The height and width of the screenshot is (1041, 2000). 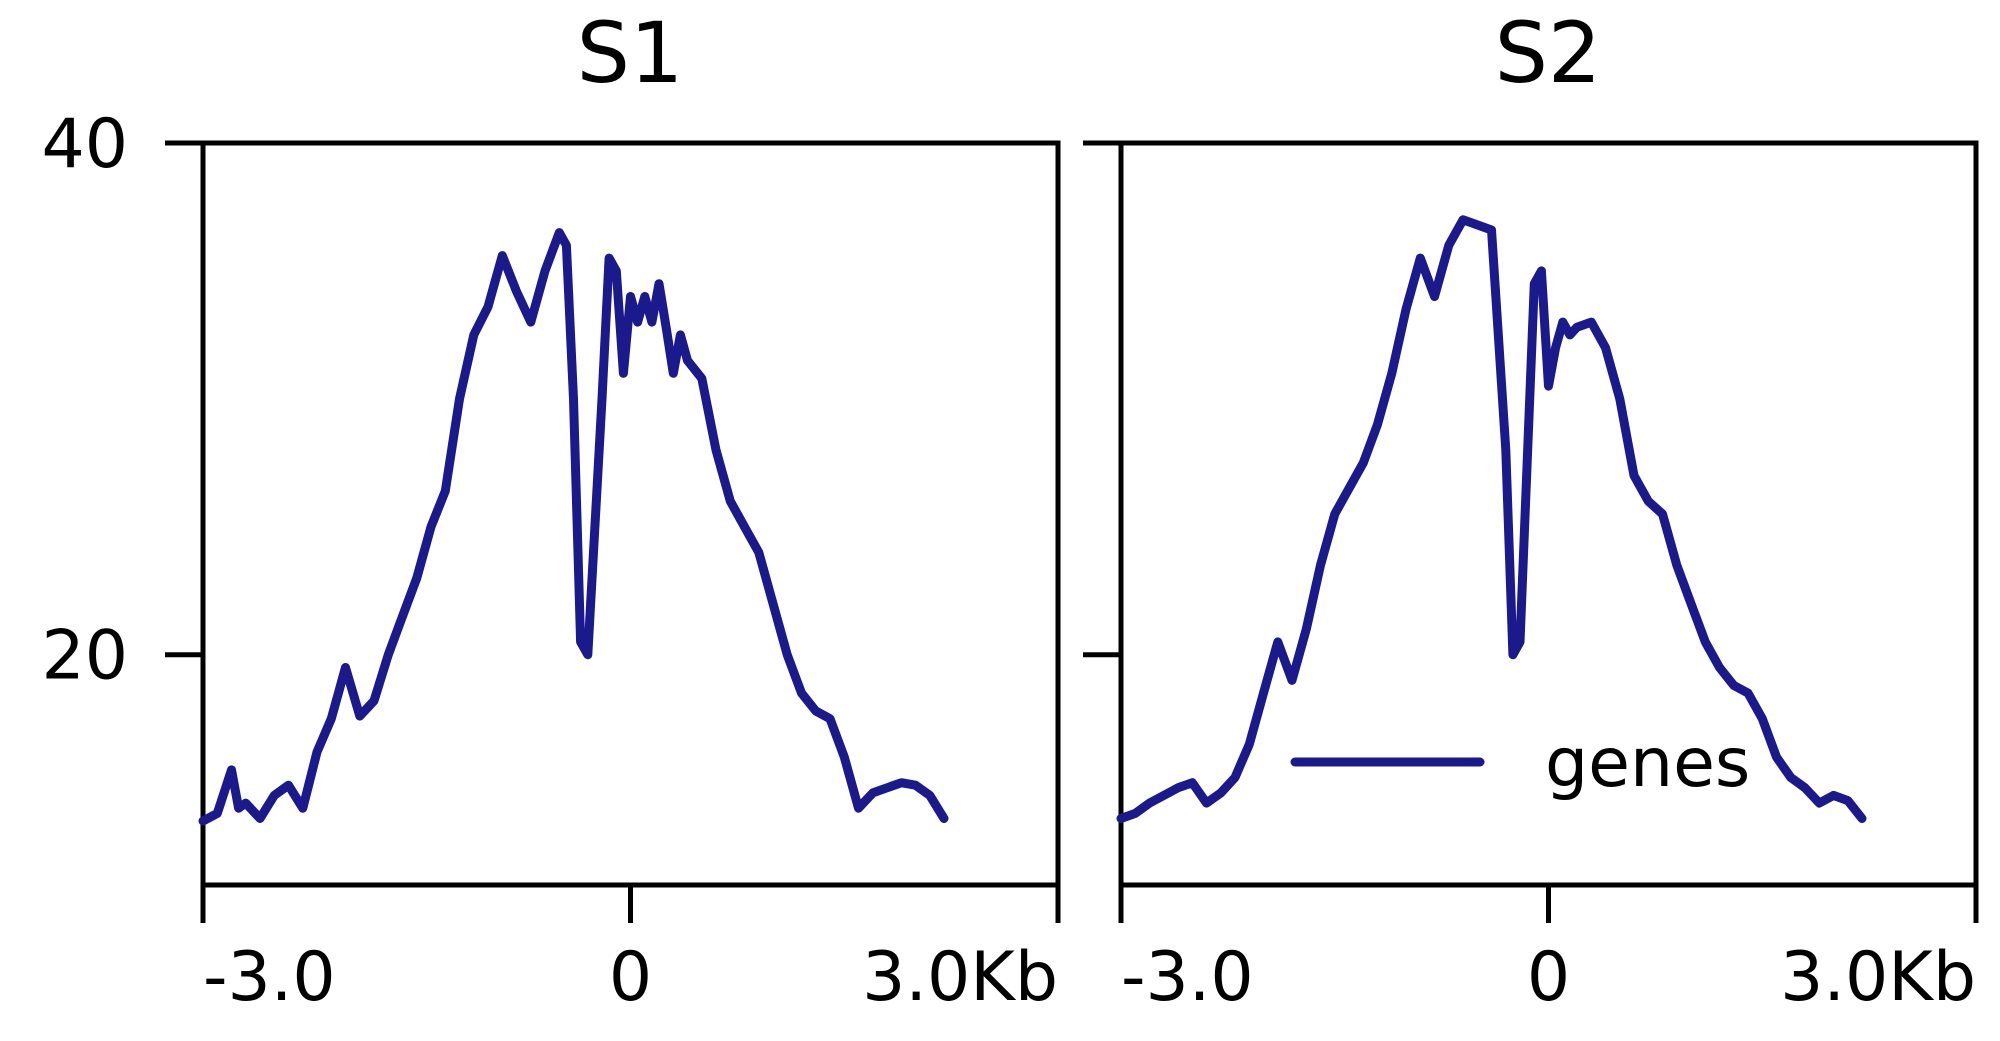 What do you see at coordinates (84, 144) in the screenshot?
I see `y-tick-label: 40` at bounding box center [84, 144].